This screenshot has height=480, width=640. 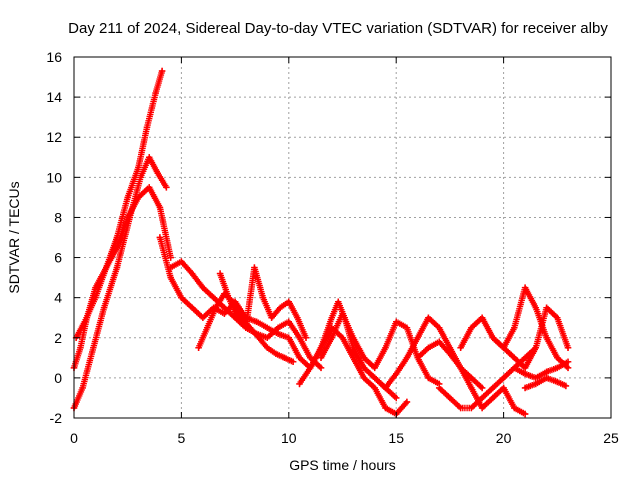 What do you see at coordinates (56, 418) in the screenshot?
I see `y-tick-label: -2` at bounding box center [56, 418].